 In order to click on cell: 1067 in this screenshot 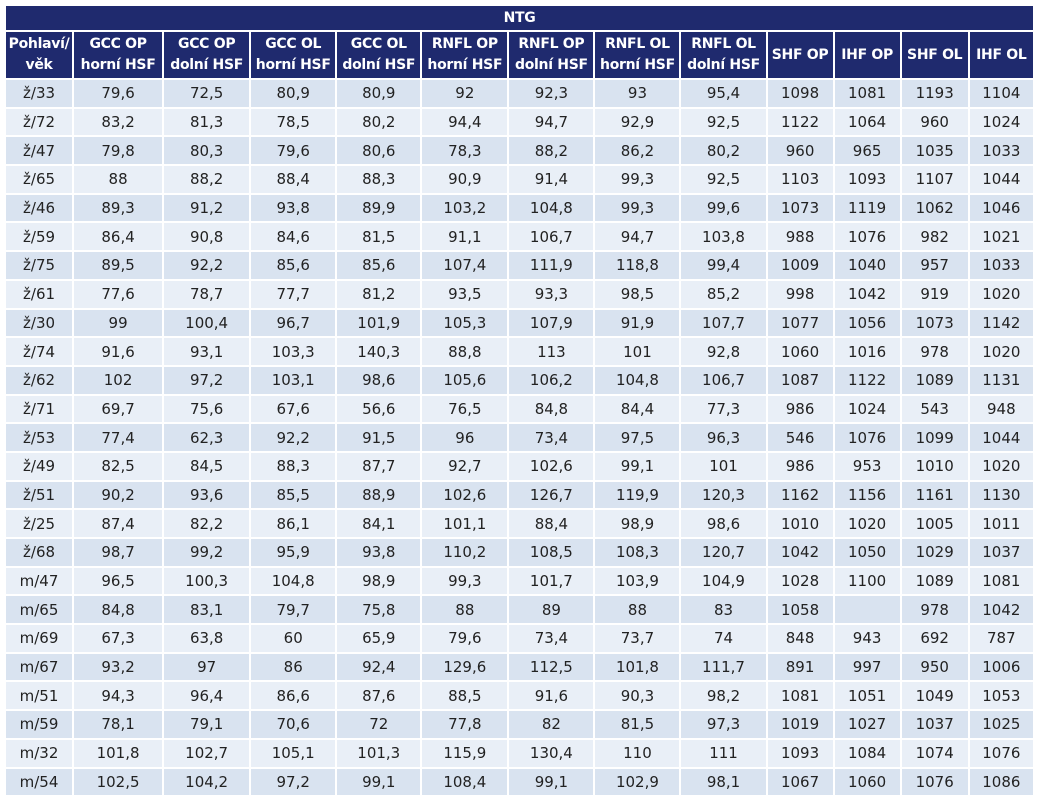, I will do `click(800, 782)`.